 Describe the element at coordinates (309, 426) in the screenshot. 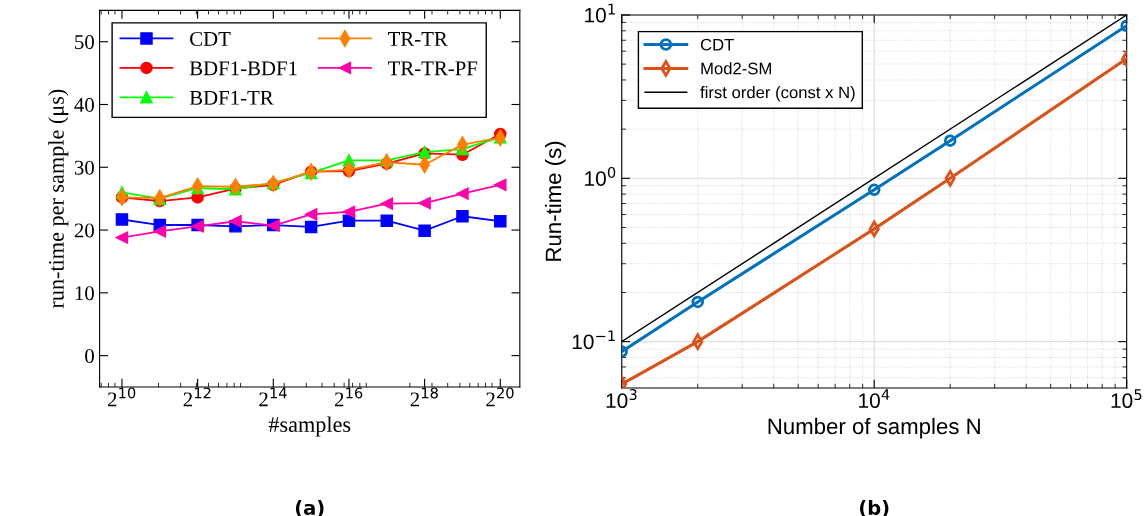

I see `x-axis-title: #samples` at that location.